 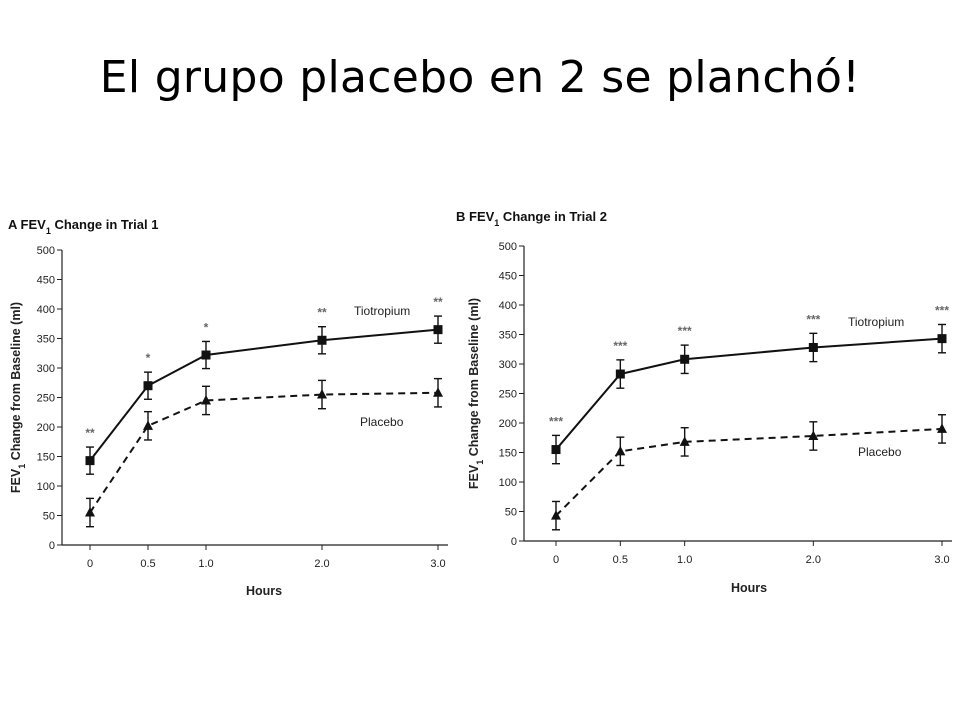 I want to click on slide-title: El grupo placebo en 2 se planchó!, so click(x=480, y=77).